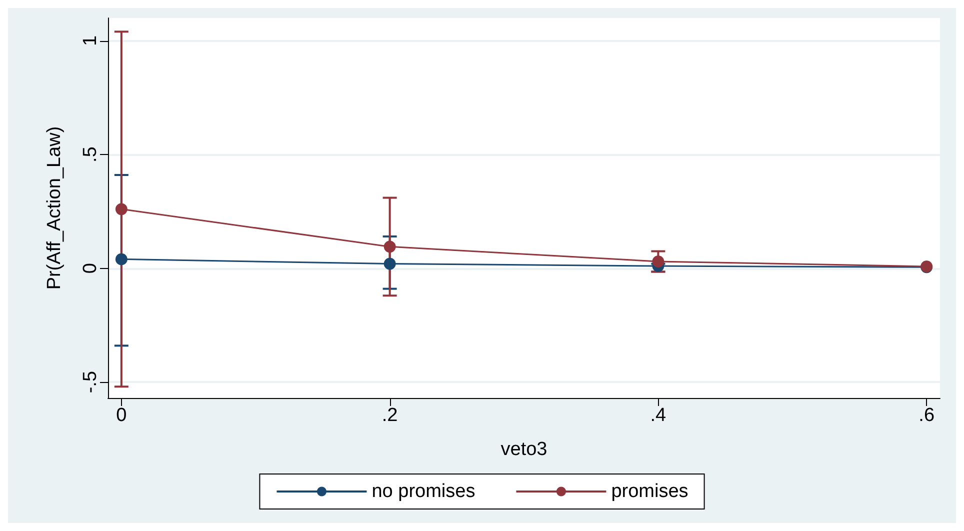  Describe the element at coordinates (90, 382) in the screenshot. I see `y-tick-label: -.5` at that location.